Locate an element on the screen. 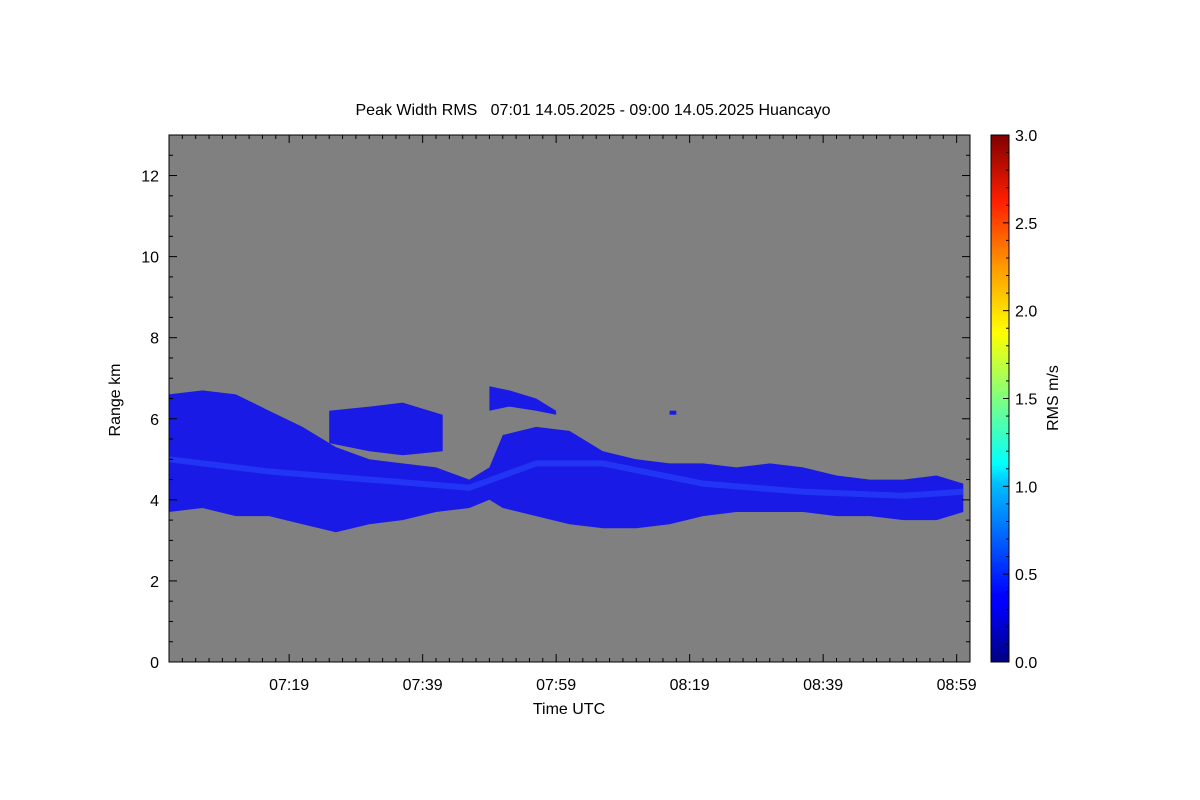  x-axis-label: Time UTC is located at coordinates (569, 709).